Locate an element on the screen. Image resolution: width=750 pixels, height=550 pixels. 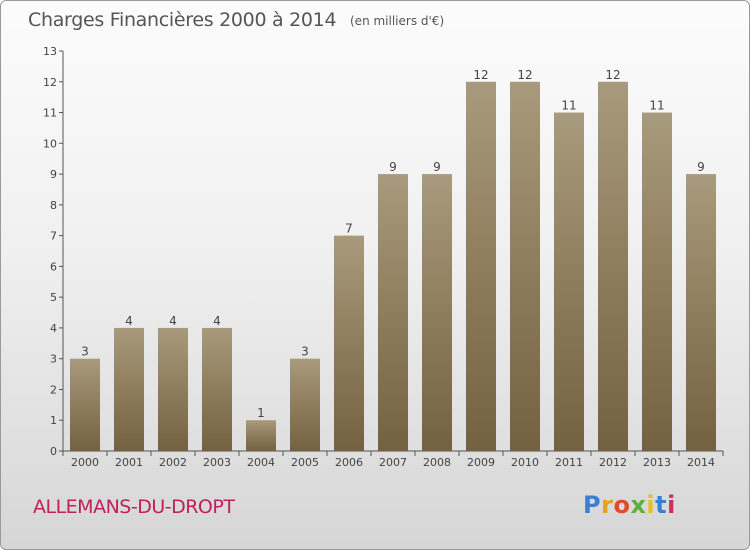
x-tick-label: 2004 is located at coordinates (261, 462).